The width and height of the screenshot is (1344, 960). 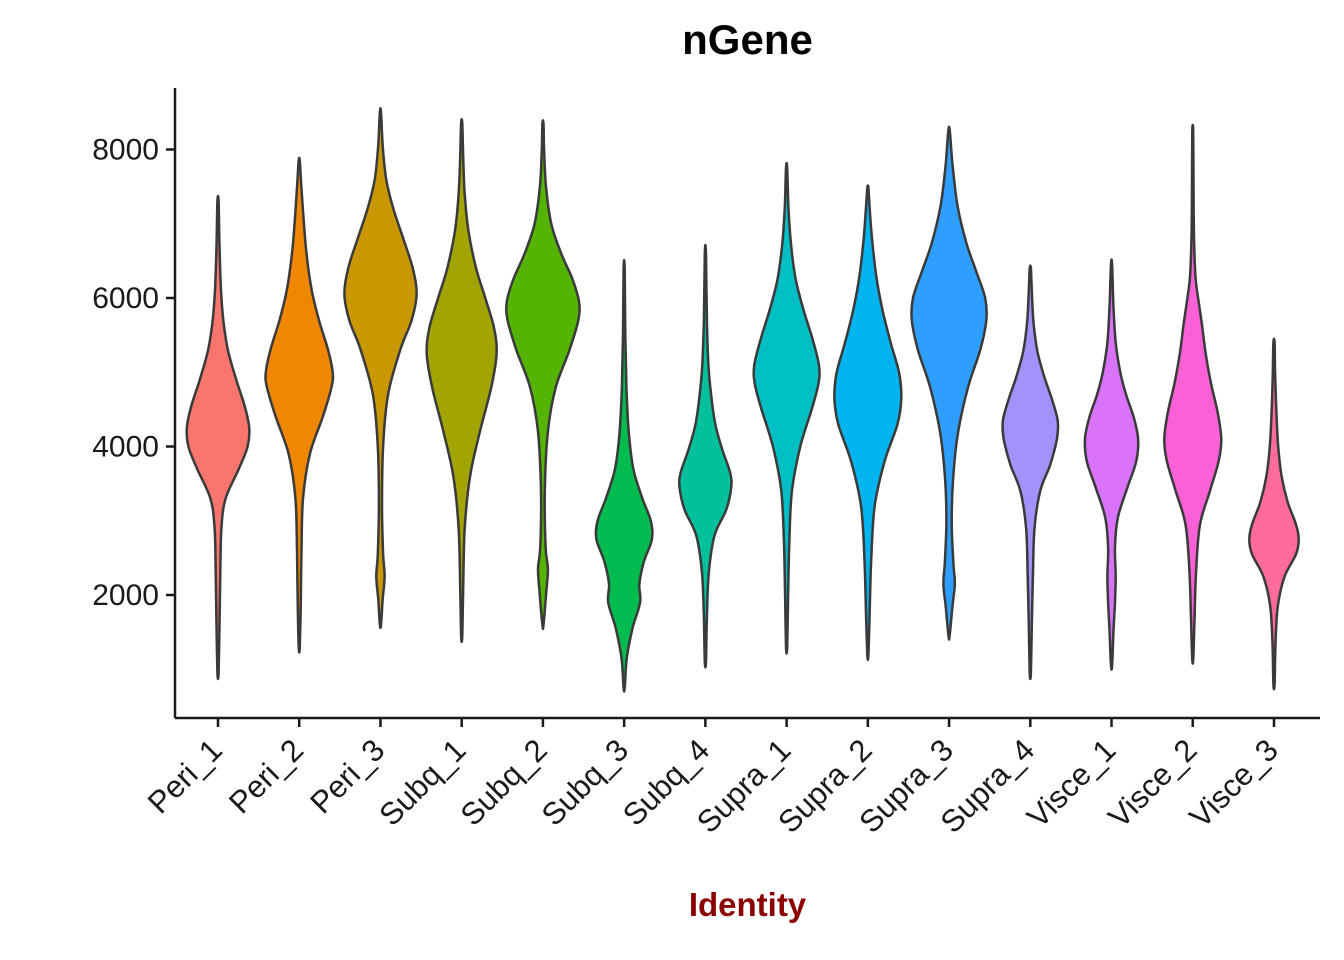 I want to click on x-tick-label-Visce_1: Visce_1, so click(x=1071, y=783).